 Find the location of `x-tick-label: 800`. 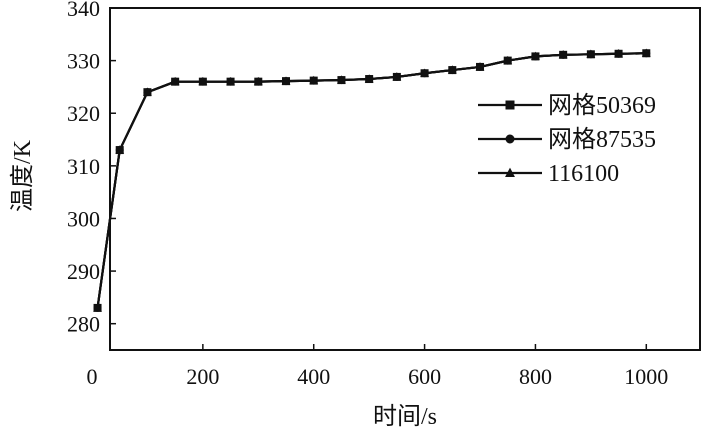

x-tick-label: 800 is located at coordinates (535, 376).